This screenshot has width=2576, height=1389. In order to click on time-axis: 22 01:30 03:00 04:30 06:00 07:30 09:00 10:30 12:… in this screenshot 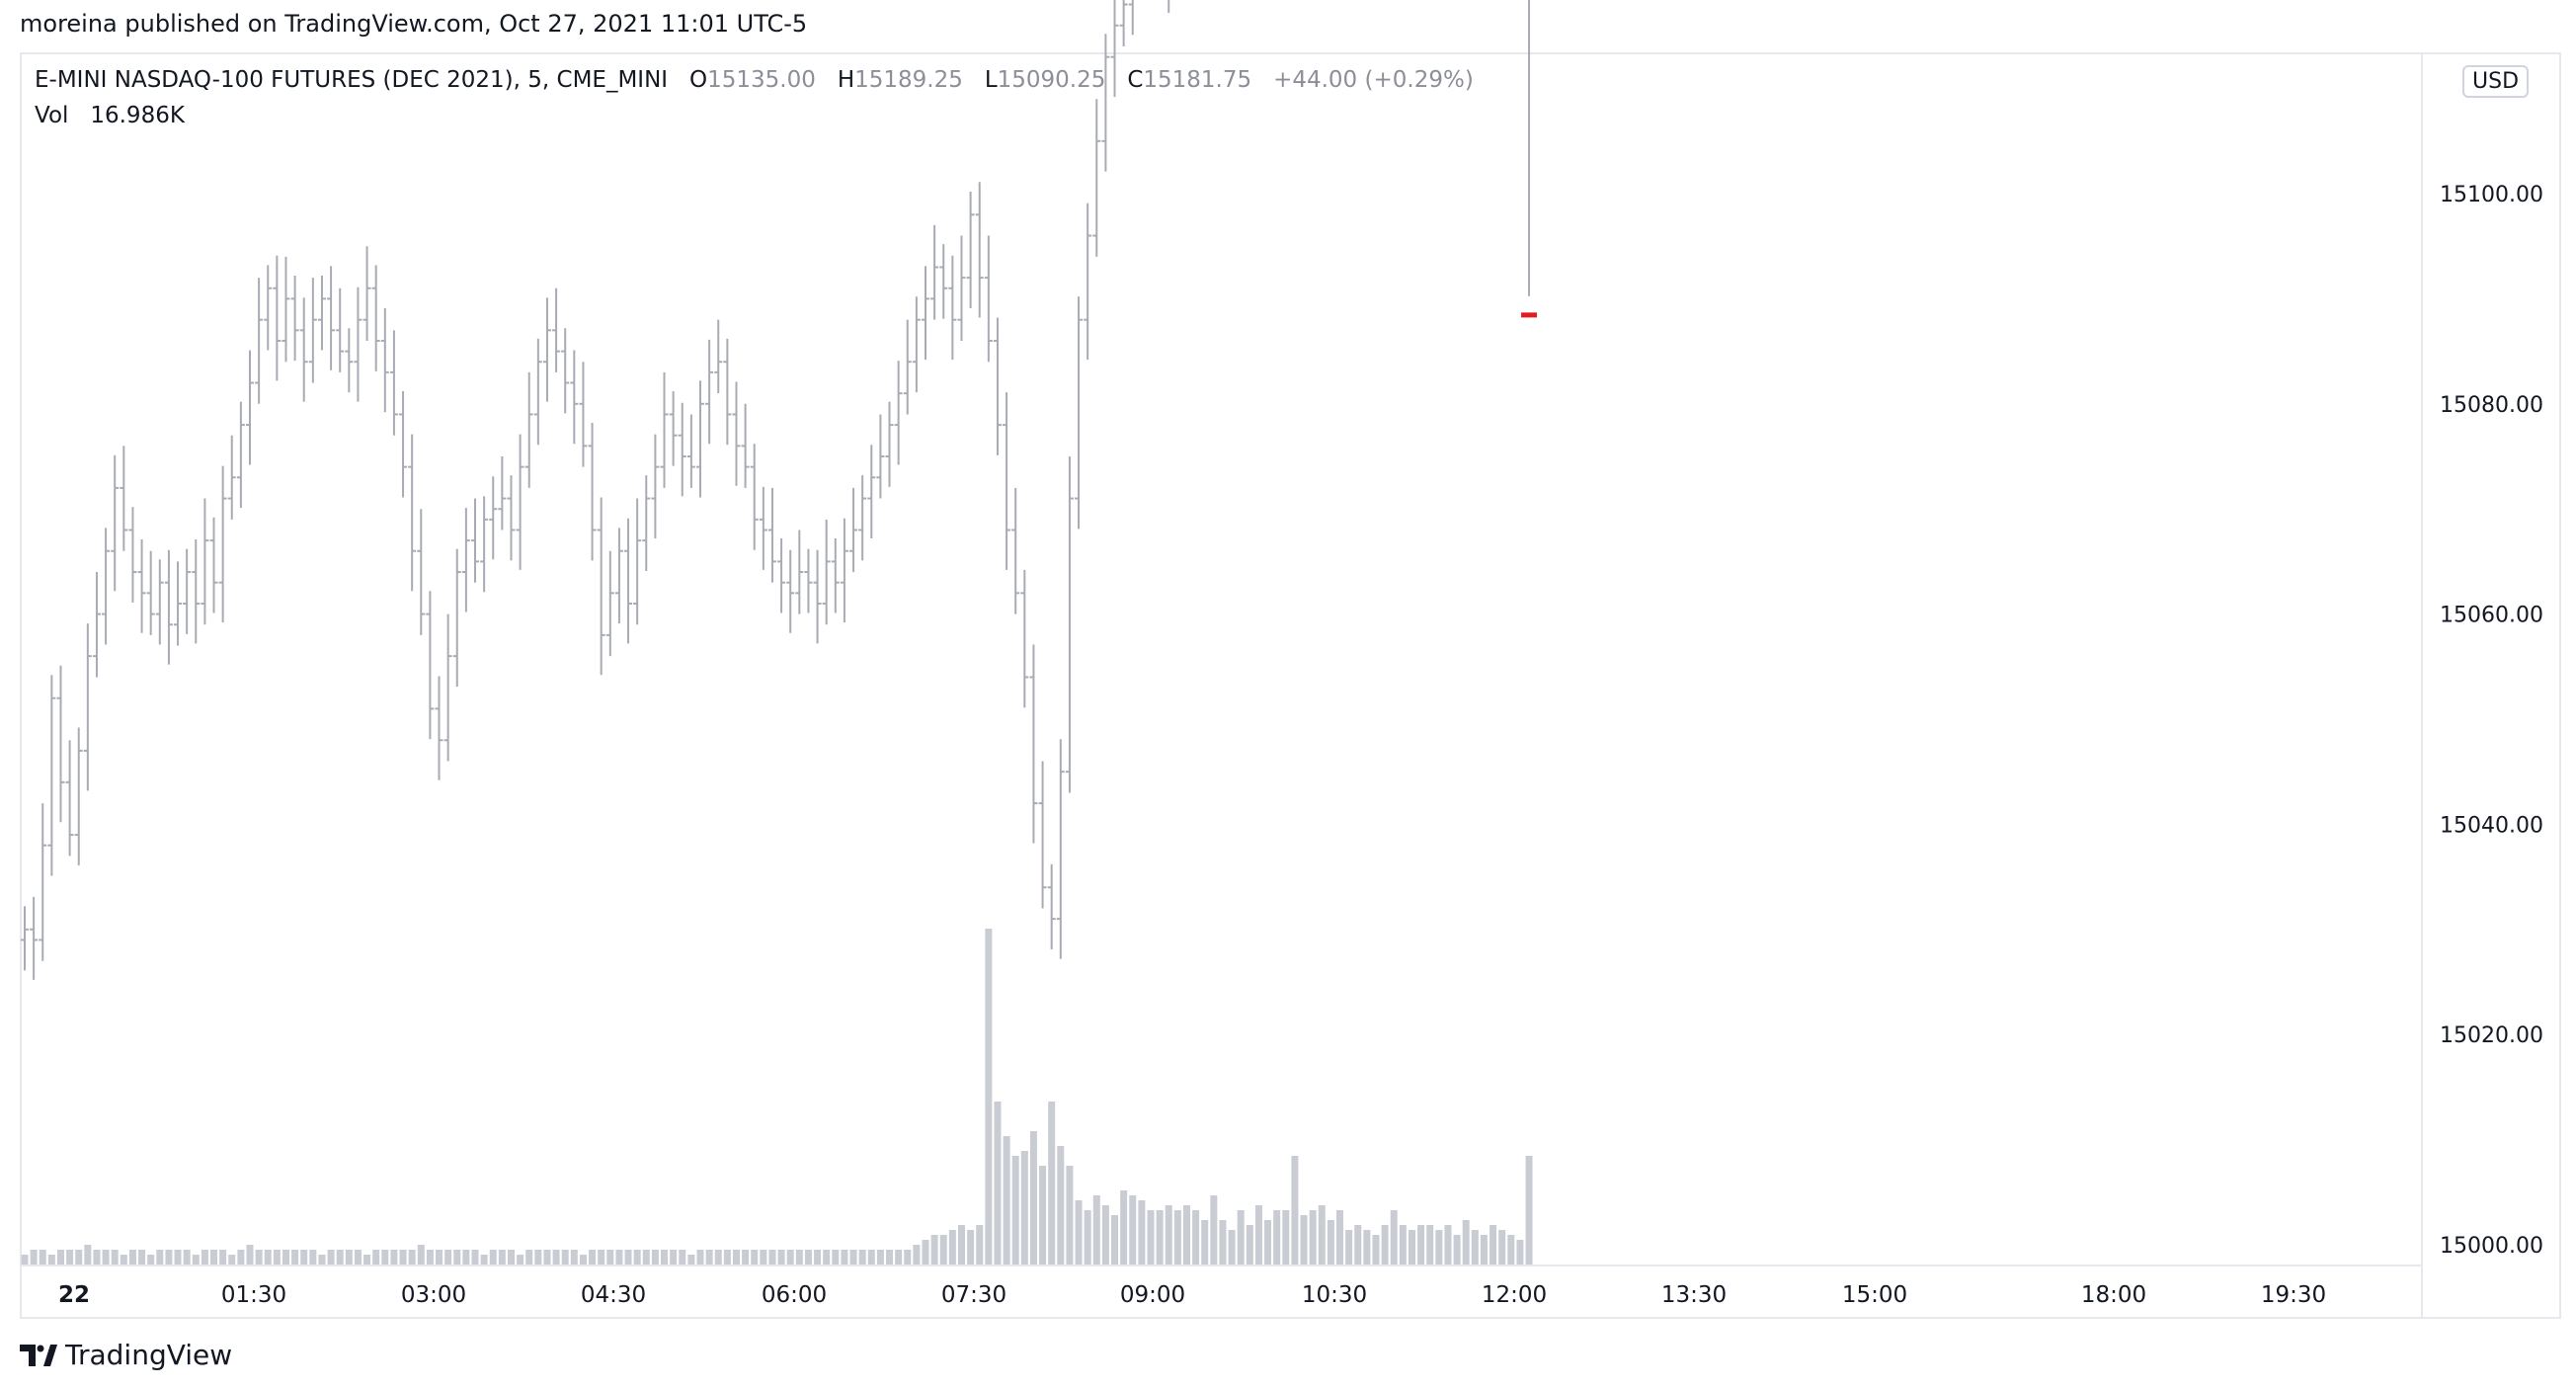, I will do `click(1192, 1295)`.